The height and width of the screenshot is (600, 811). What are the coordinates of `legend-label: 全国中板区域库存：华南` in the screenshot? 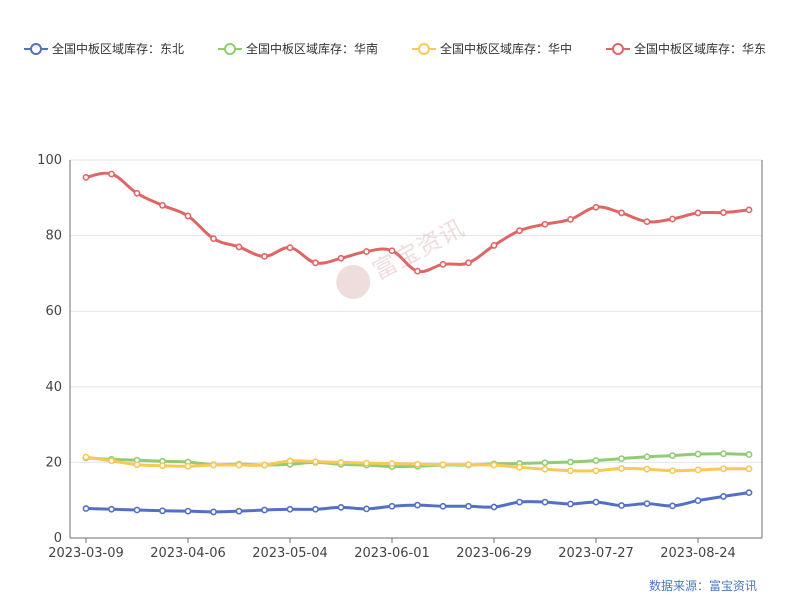 It's located at (312, 49).